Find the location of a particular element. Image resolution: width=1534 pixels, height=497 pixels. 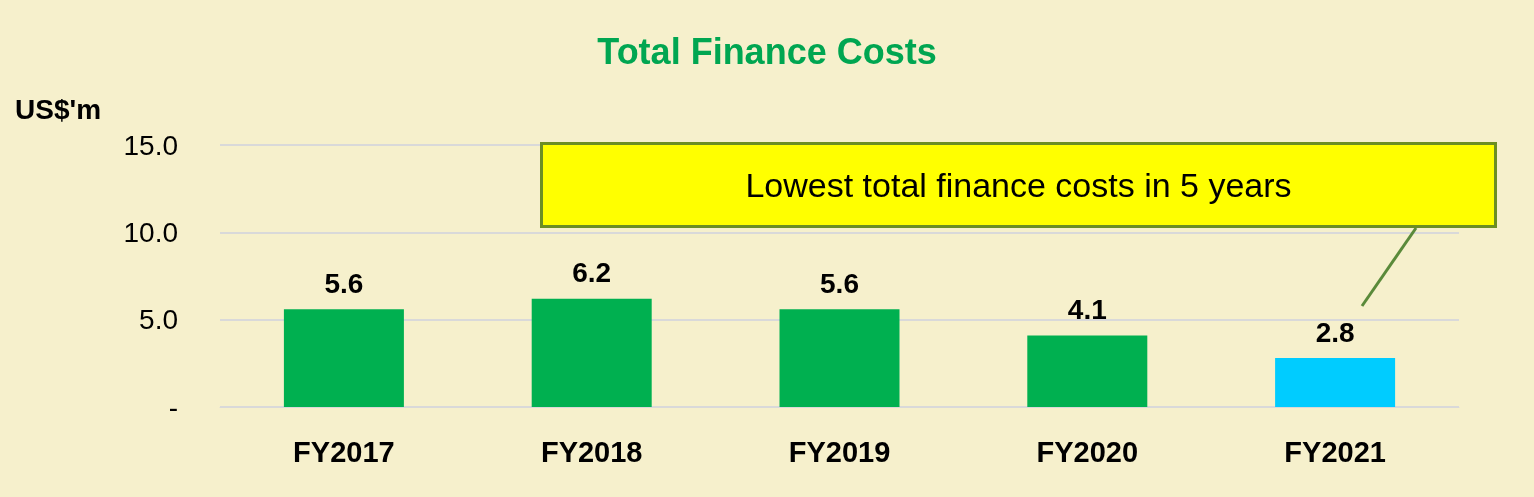

x-tick-label: FY2019 is located at coordinates (839, 451).